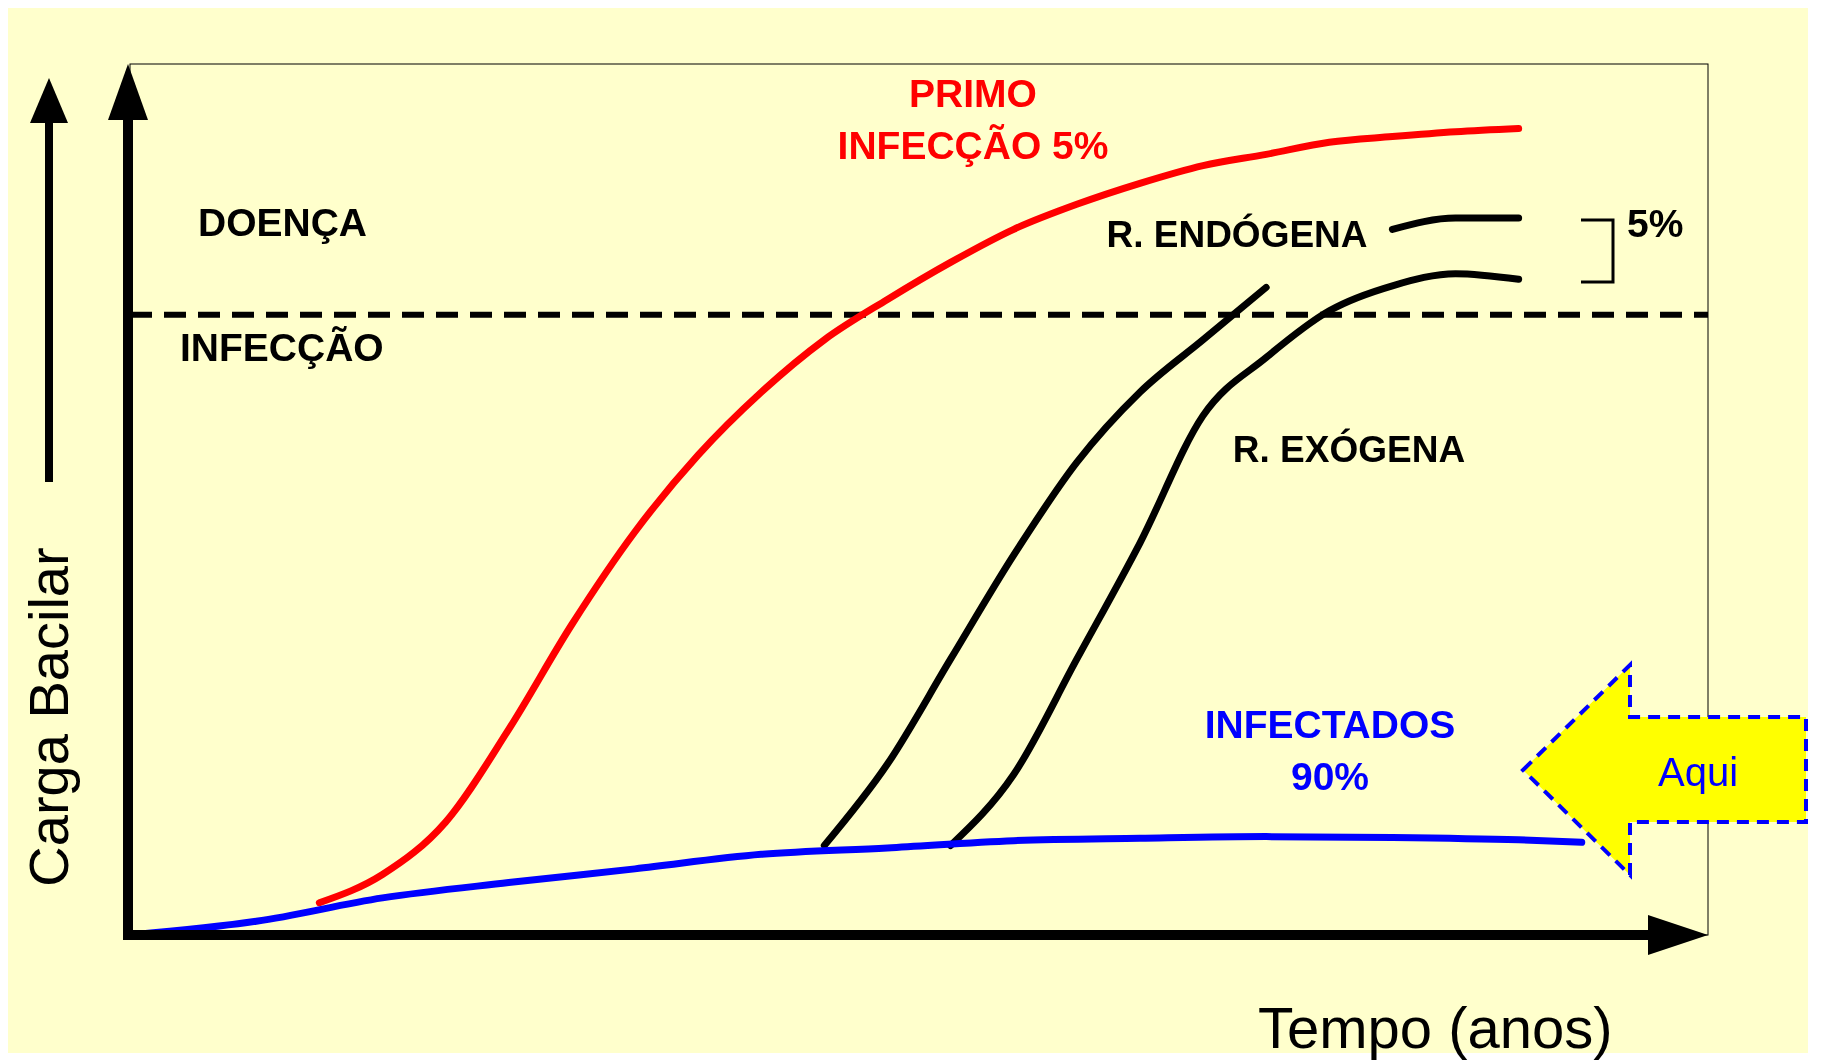 The image size is (1823, 1061). I want to click on annotation: INFECÇÃO, so click(282, 348).